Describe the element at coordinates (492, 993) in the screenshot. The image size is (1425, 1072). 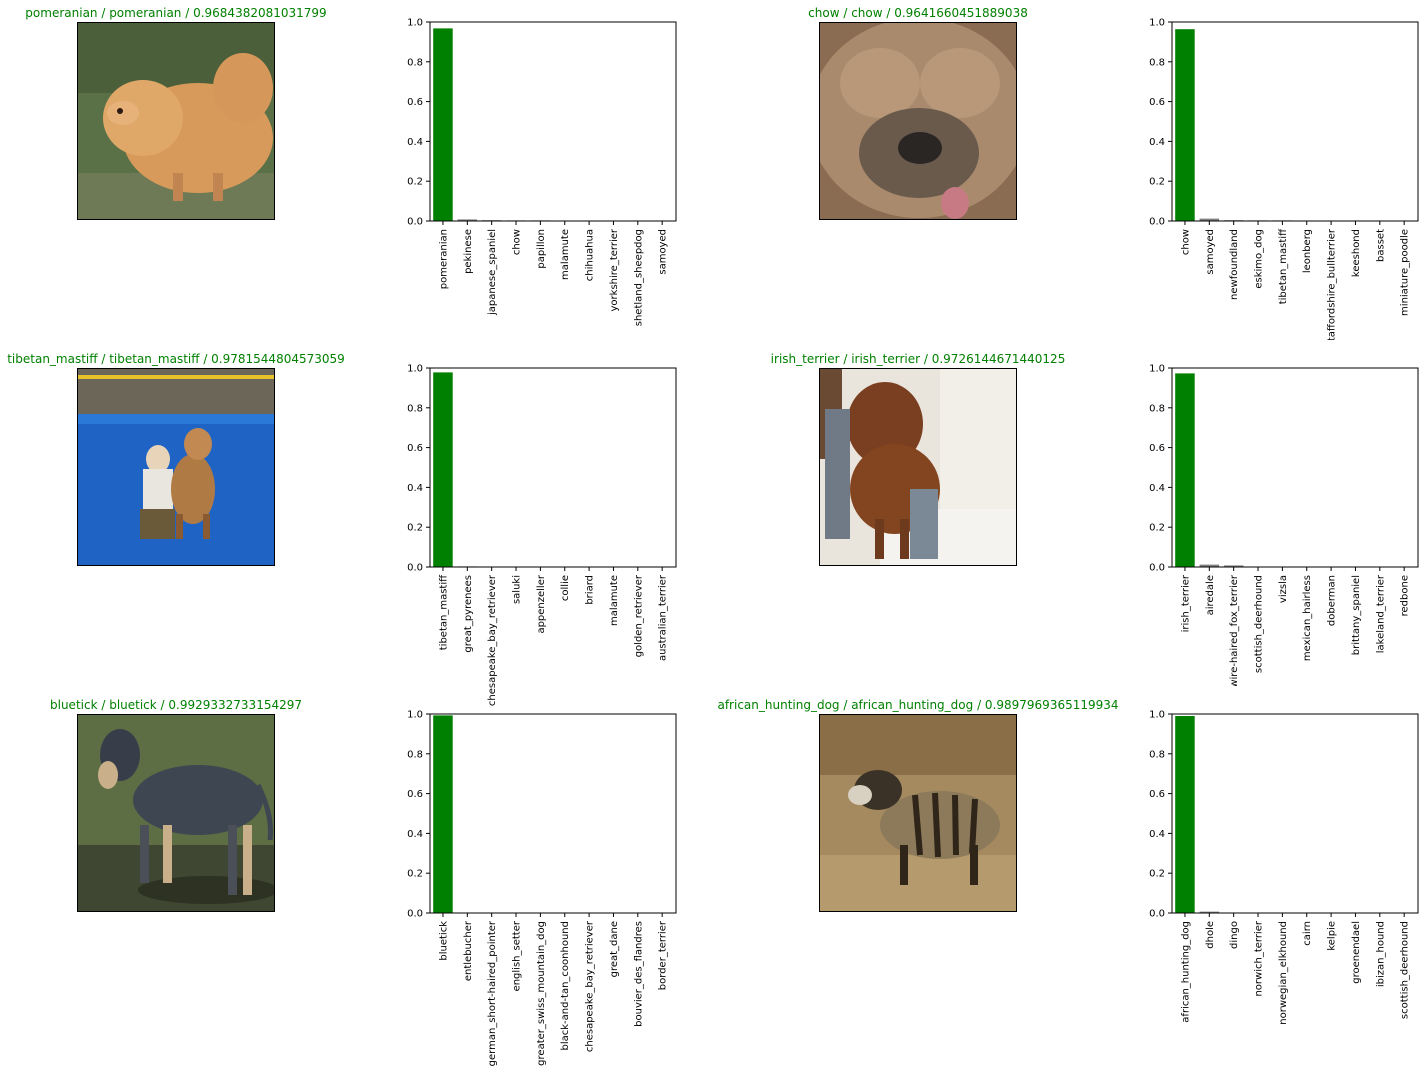
I see `x-tick-label: german_short-haired_pointer` at that location.